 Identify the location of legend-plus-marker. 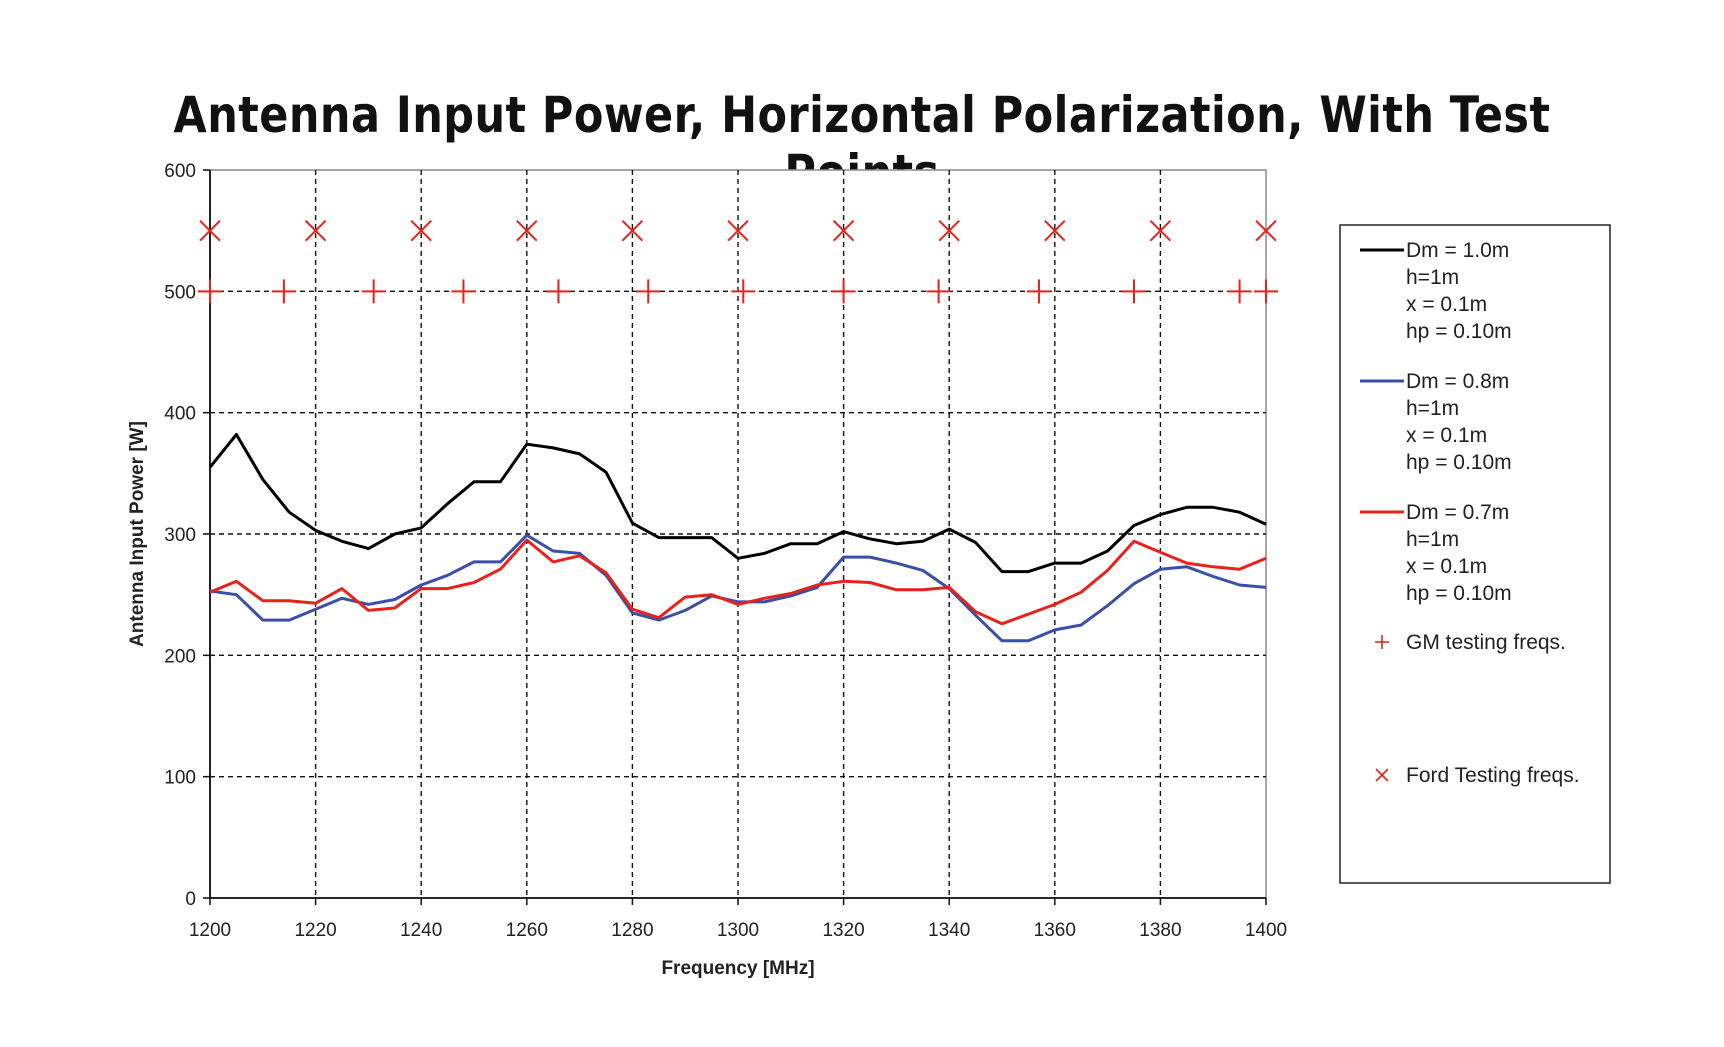
(1382, 642).